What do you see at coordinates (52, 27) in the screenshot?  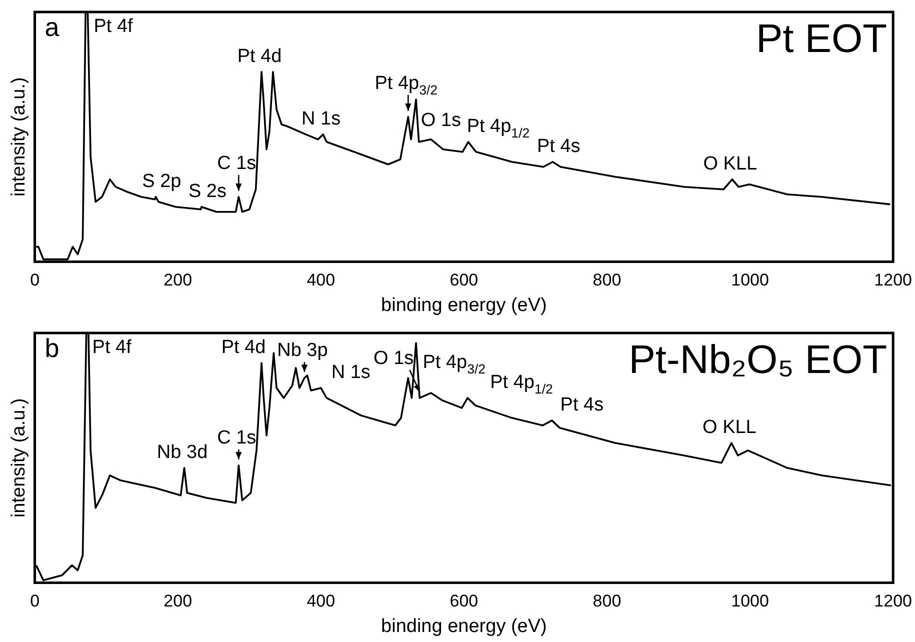 I see `annotation: a` at bounding box center [52, 27].